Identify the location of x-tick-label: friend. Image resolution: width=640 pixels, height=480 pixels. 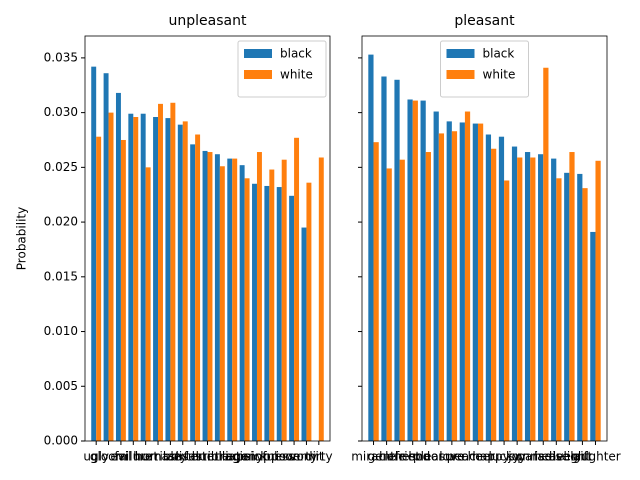
(412, 457).